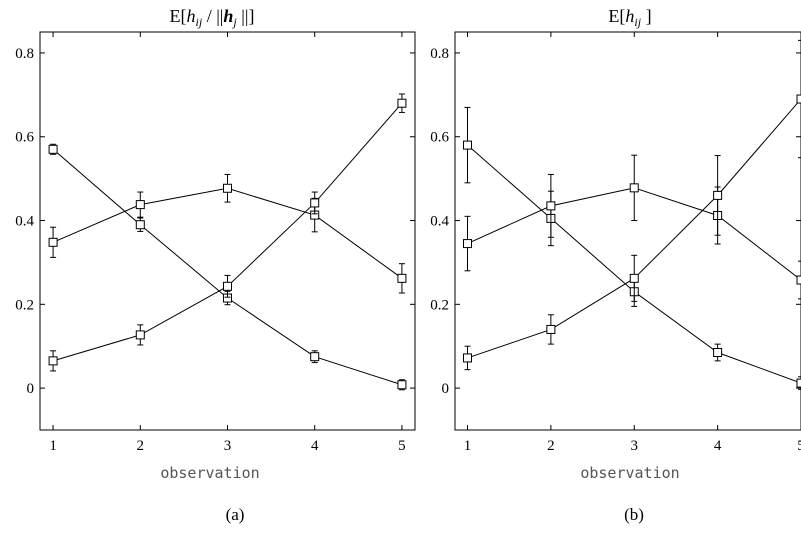 The width and height of the screenshot is (801, 535). Describe the element at coordinates (212, 17) in the screenshot. I see `chart-title: E[hij / ||hj ||]` at that location.